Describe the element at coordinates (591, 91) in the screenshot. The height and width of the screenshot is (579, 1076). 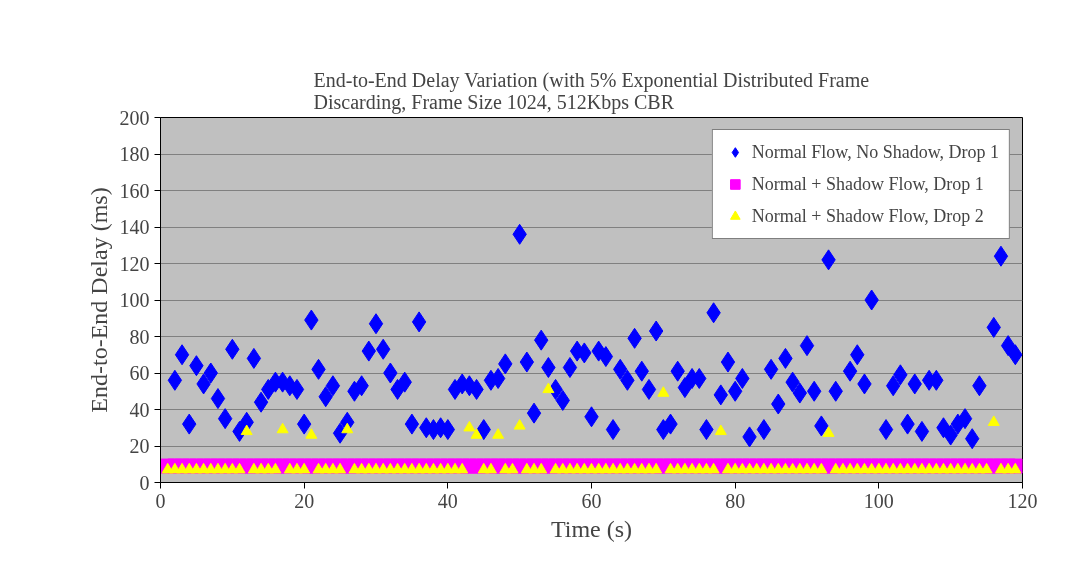
I see `chart-title: End-to-End Delay Variation (with 5% Exponential Distributed Frame Discarding, Frame Size 1024, 512Kbps CBR` at that location.